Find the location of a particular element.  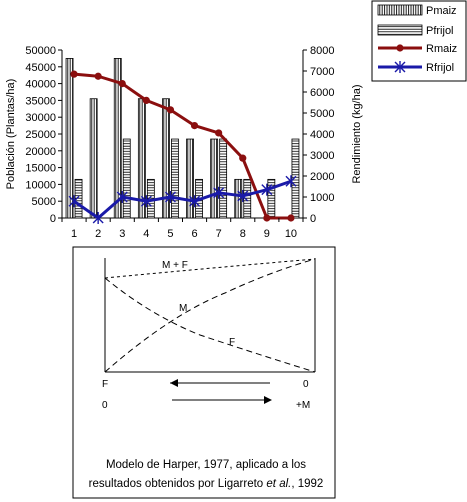

right-tick-label: 1000 is located at coordinates (322, 198).